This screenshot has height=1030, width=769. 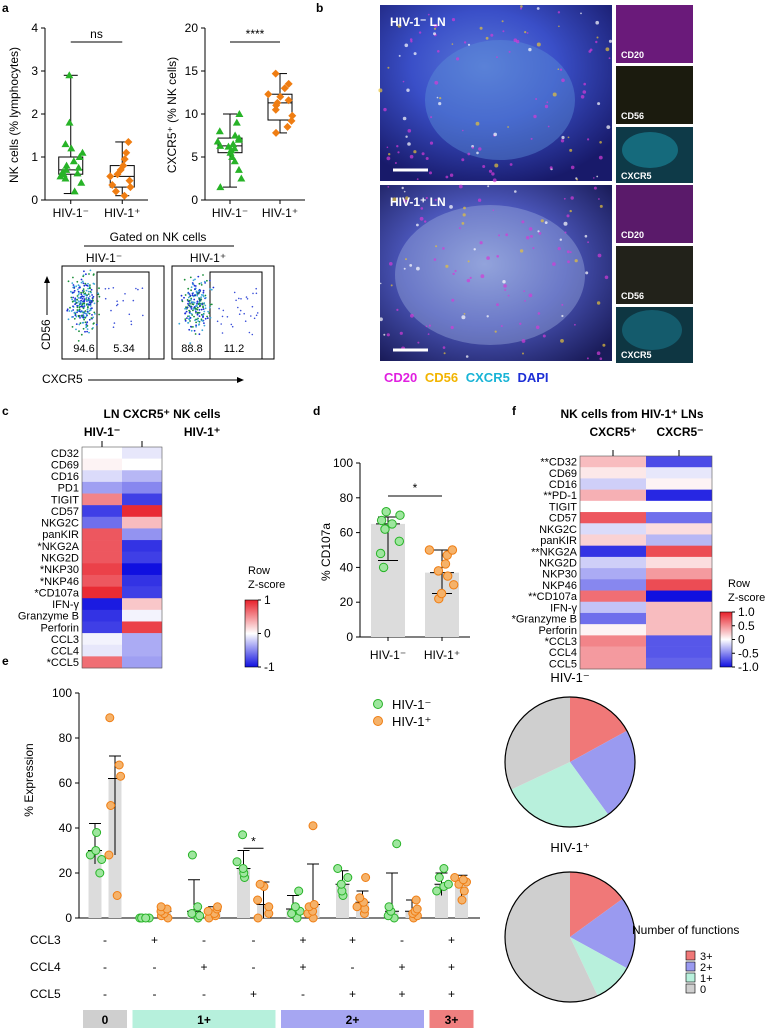 I want to click on pie-slice, so click(x=598, y=966).